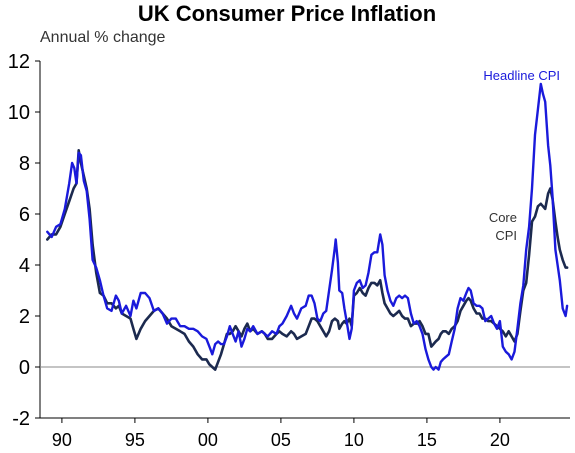  I want to click on y-tick-label: 4, so click(24, 266).